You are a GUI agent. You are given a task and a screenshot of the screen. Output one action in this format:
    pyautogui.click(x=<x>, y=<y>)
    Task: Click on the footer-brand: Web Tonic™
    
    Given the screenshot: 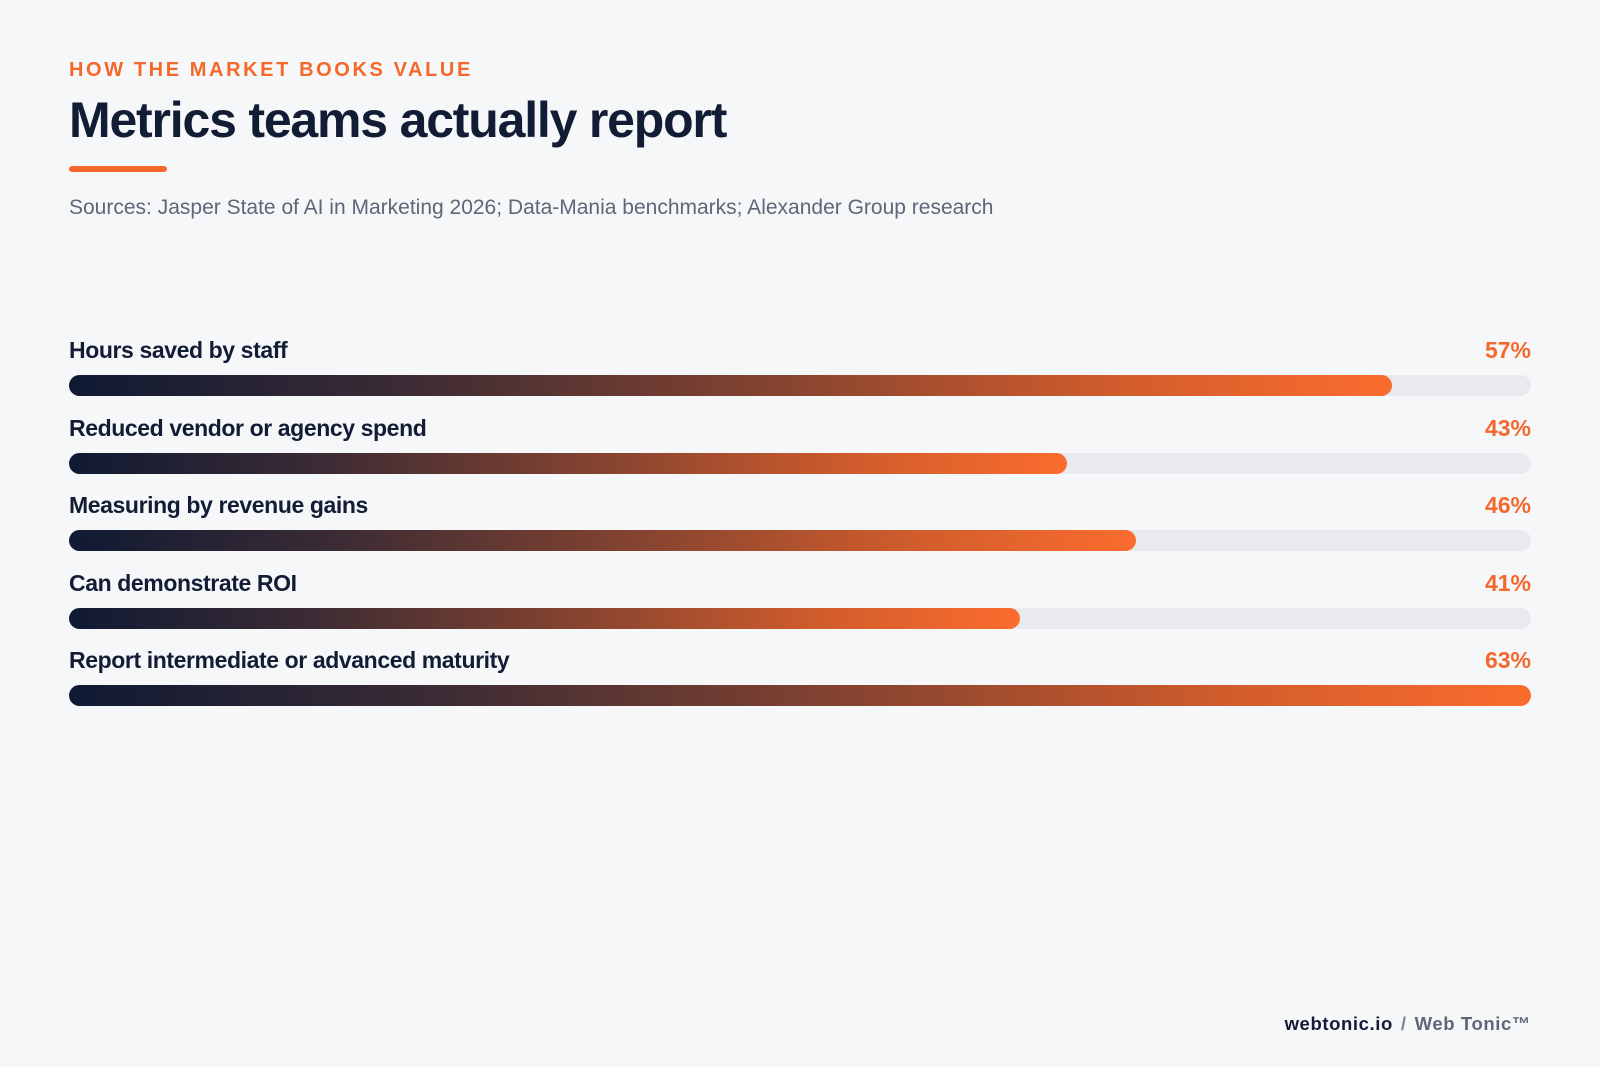 What is the action you would take?
    pyautogui.click(x=1472, y=1023)
    